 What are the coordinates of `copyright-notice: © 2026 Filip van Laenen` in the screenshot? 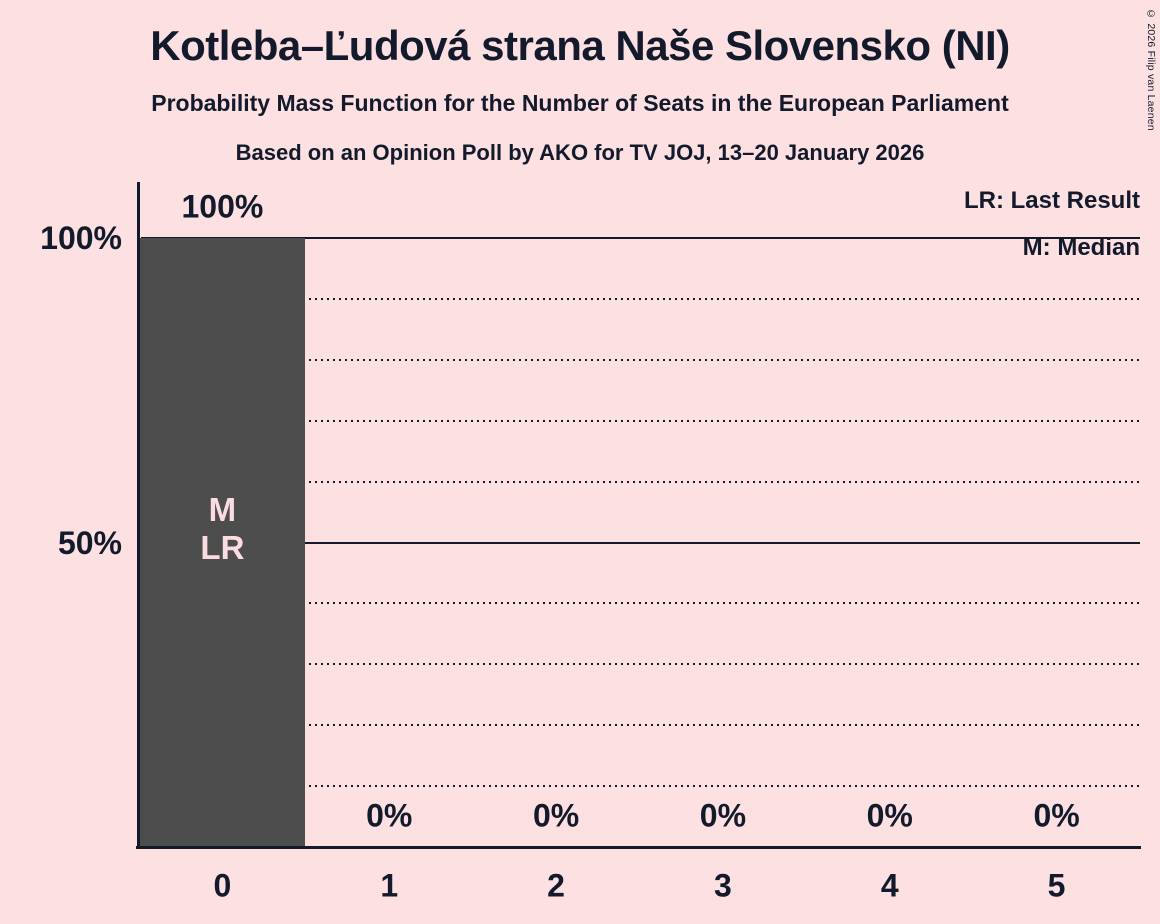 It's located at (1151, 69).